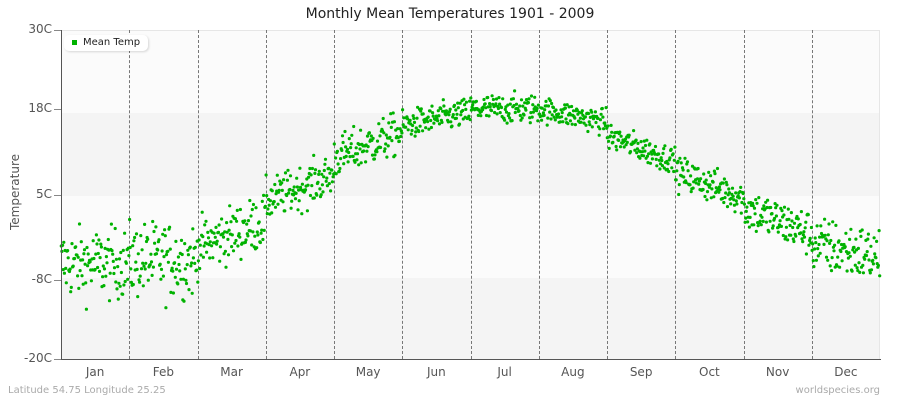 The image size is (900, 400). What do you see at coordinates (61, 195) in the screenshot?
I see `y-axis-line` at bounding box center [61, 195].